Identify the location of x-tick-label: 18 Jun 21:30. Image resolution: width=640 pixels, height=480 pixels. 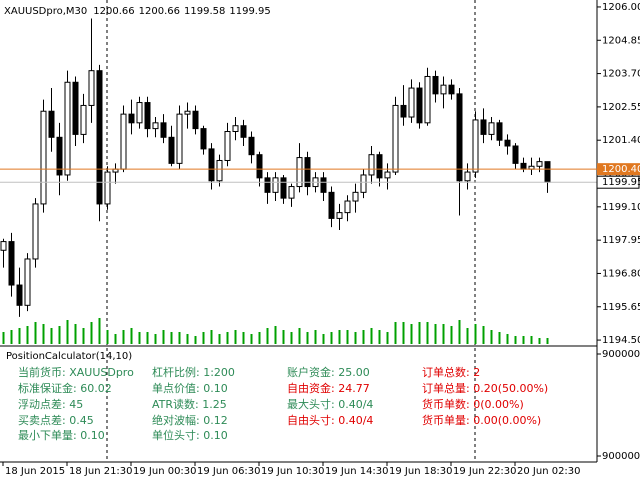
(101, 471).